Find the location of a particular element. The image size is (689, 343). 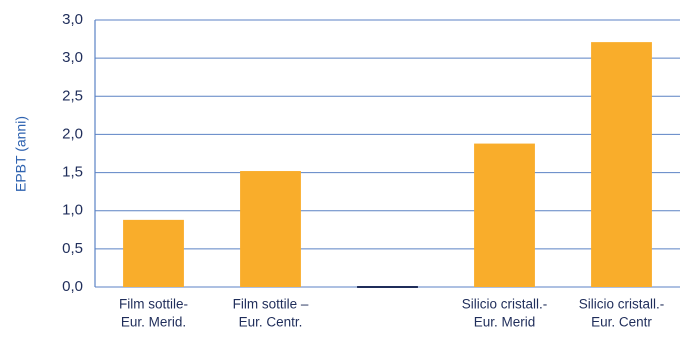

x-tick-label: Eur. Centr. is located at coordinates (271, 322).